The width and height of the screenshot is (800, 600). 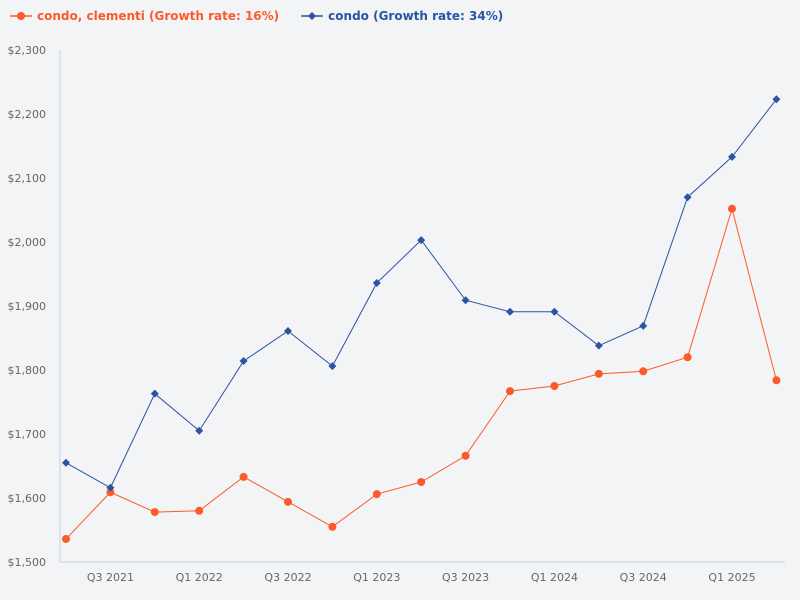 I want to click on x-tick-label: Q1 2024, so click(x=554, y=577).